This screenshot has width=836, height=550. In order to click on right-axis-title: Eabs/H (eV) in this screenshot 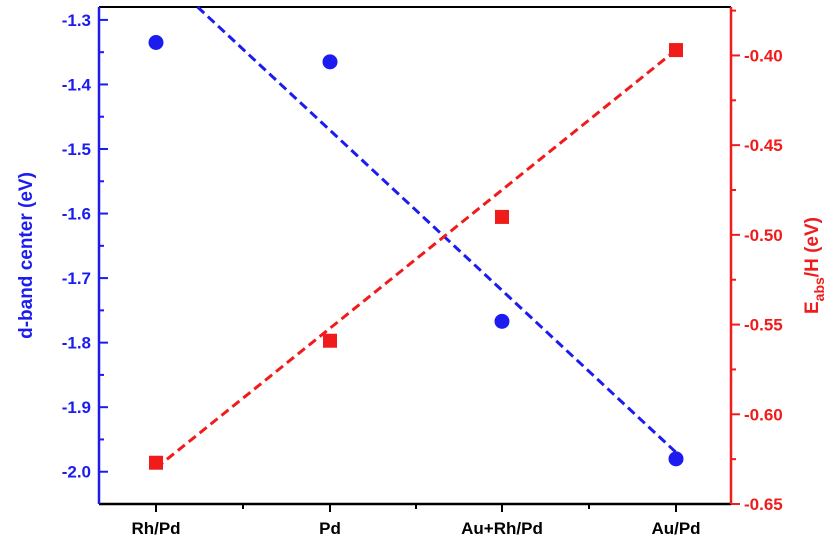, I will do `click(814, 265)`.